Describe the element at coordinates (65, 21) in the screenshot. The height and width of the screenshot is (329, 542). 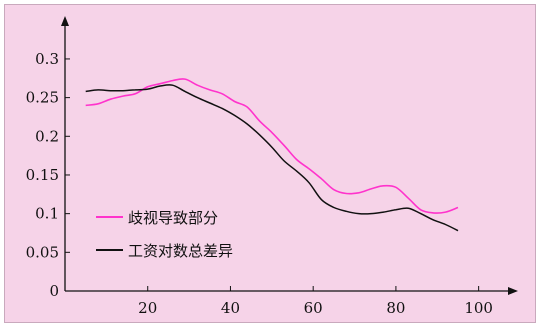
I see `y-axis-arrow` at that location.